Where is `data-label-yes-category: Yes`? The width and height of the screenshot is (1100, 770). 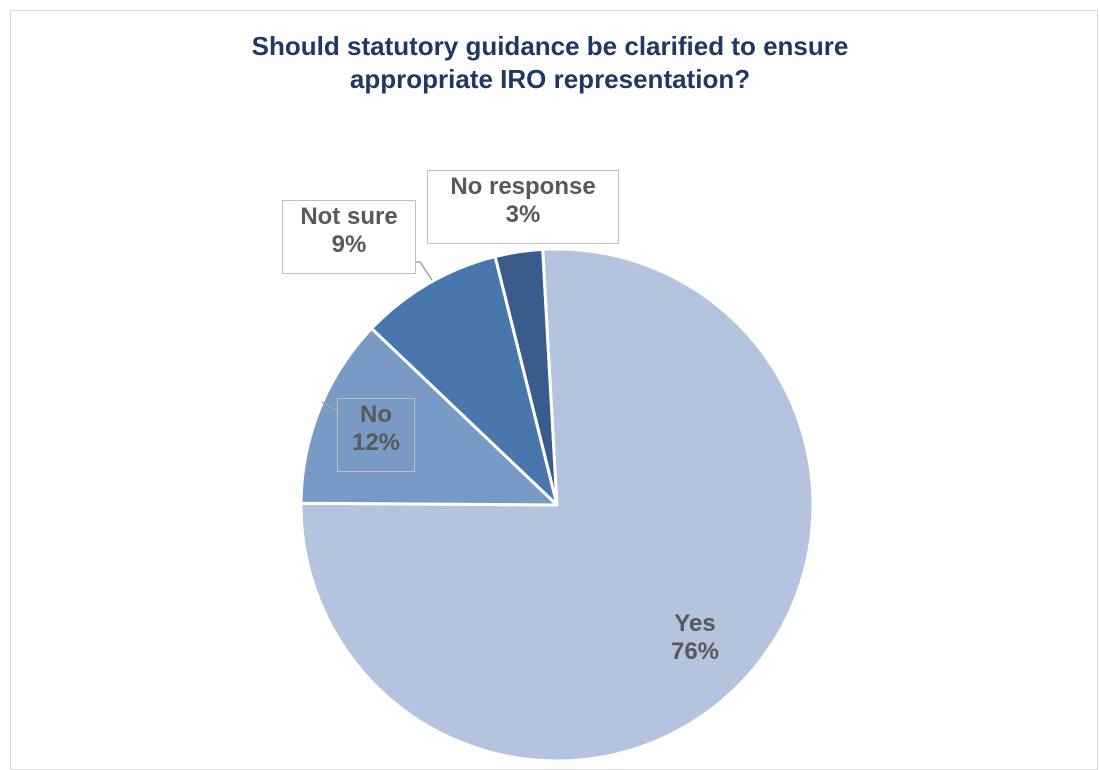 data-label-yes-category: Yes is located at coordinates (695, 623).